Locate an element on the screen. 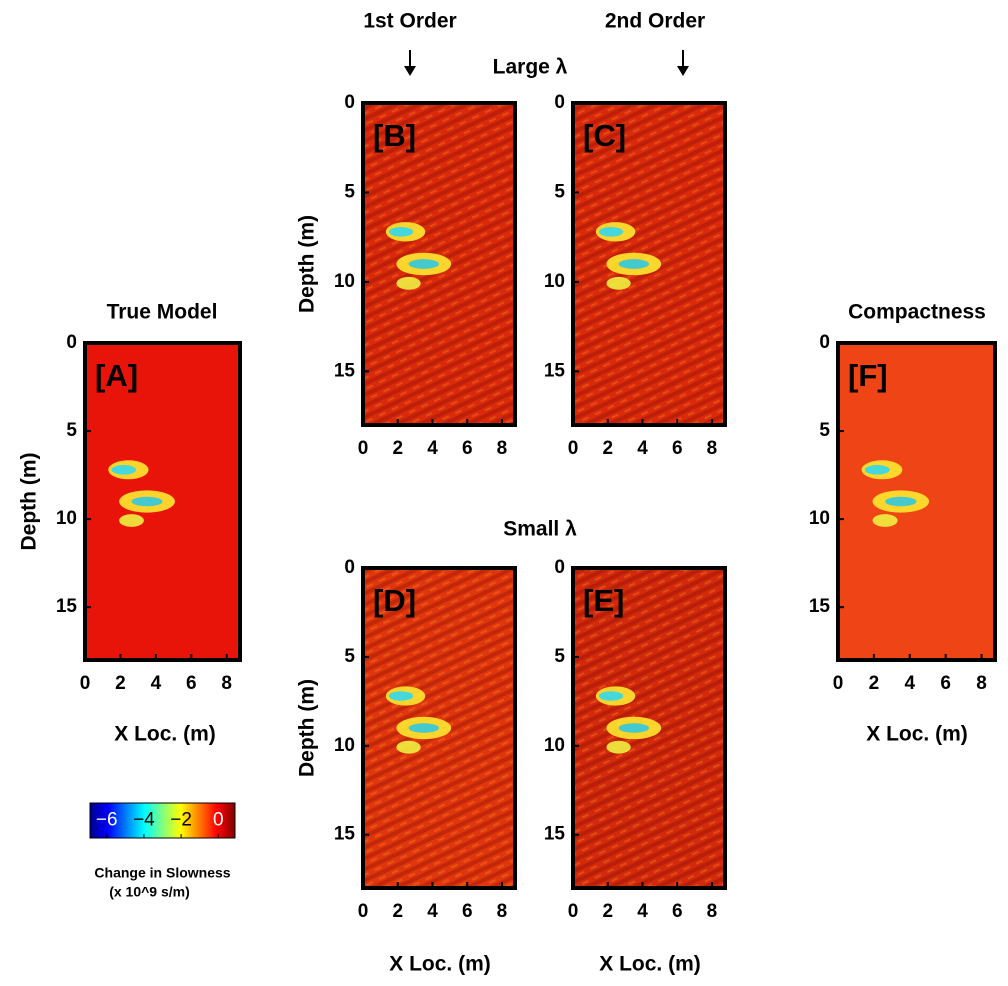 The height and width of the screenshot is (986, 1008). panel-title: Compactness is located at coordinates (917, 312).